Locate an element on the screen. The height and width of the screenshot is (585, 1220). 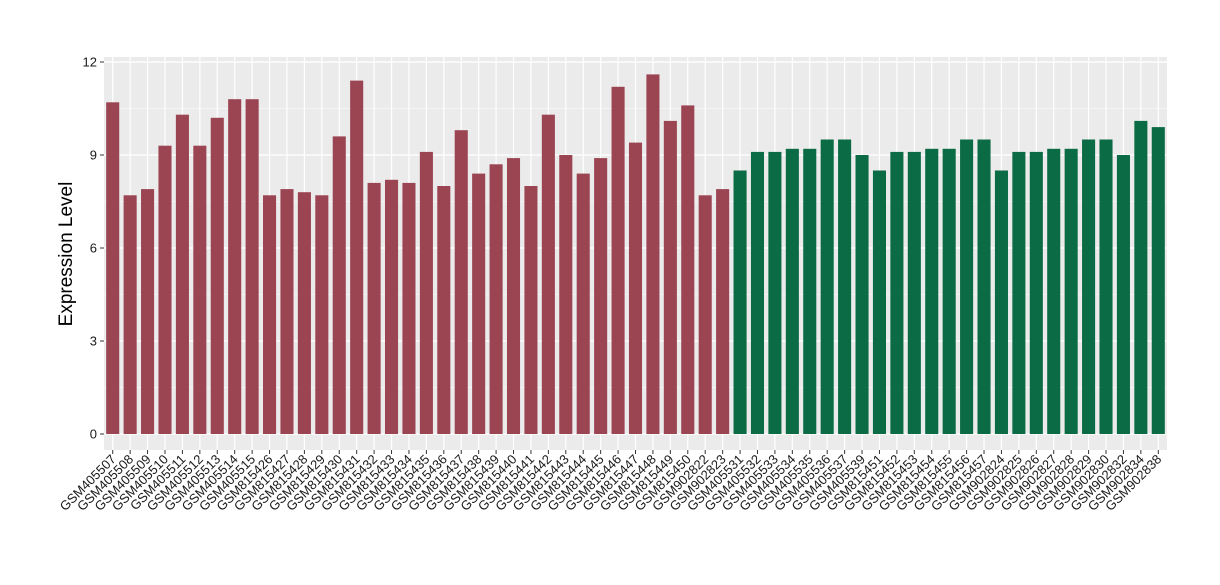
y-tick-label: 12 is located at coordinates (90, 62).